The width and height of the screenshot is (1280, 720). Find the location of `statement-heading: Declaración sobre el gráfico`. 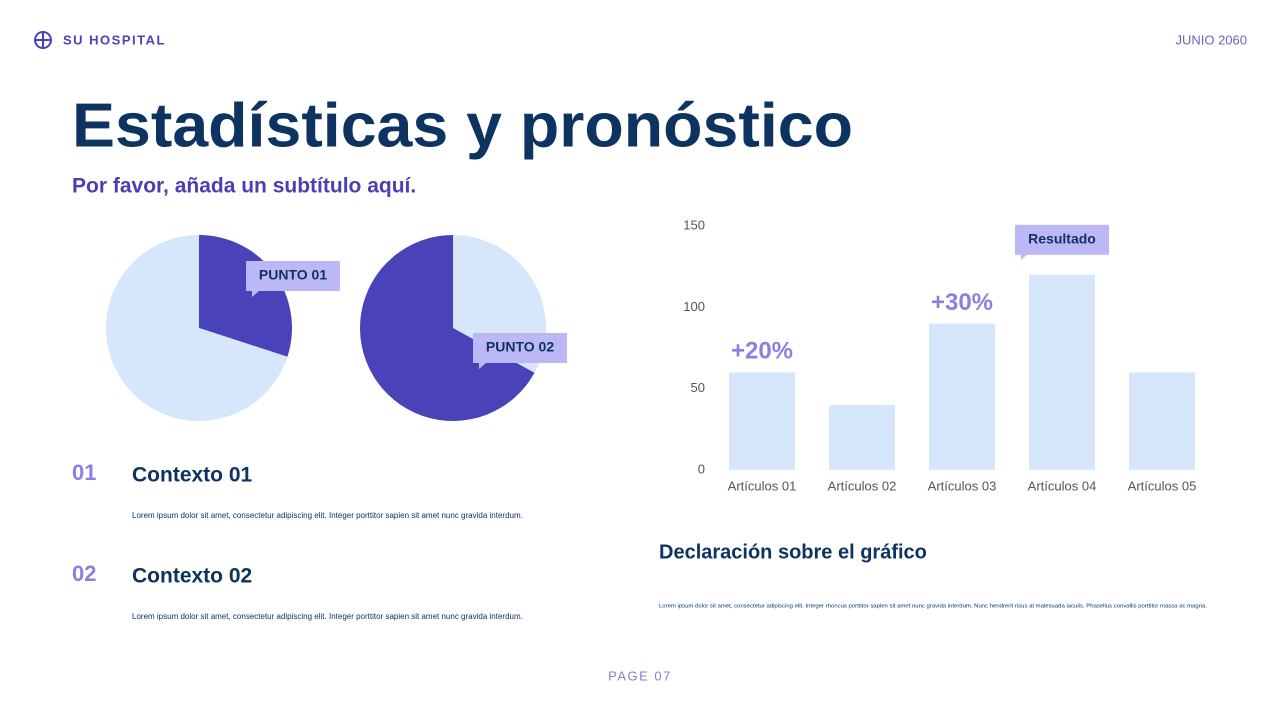

statement-heading: Declaración sobre el gráfico is located at coordinates (793, 552).